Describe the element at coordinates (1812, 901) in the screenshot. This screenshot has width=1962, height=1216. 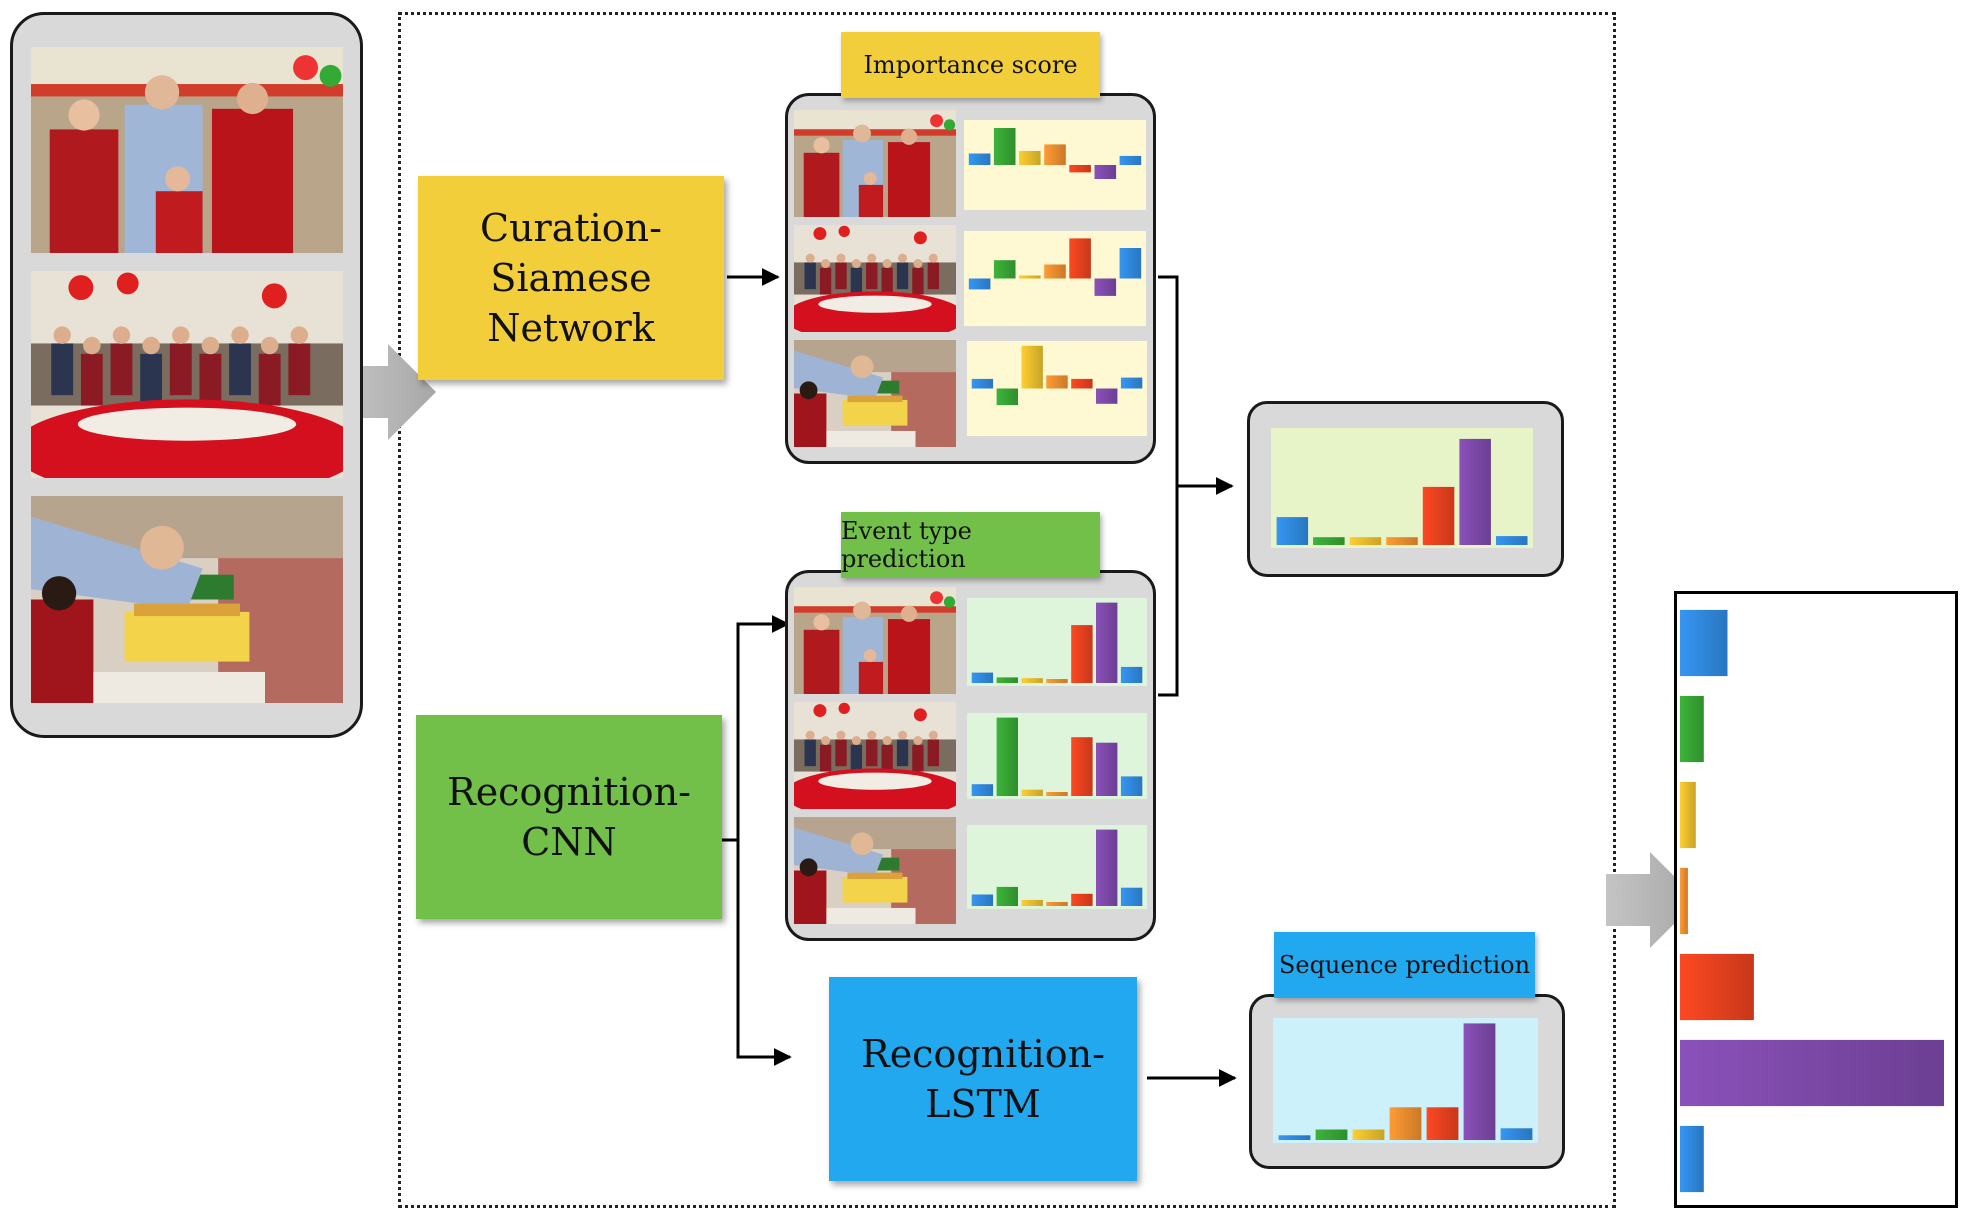
I see `final-event-probability-svg` at that location.